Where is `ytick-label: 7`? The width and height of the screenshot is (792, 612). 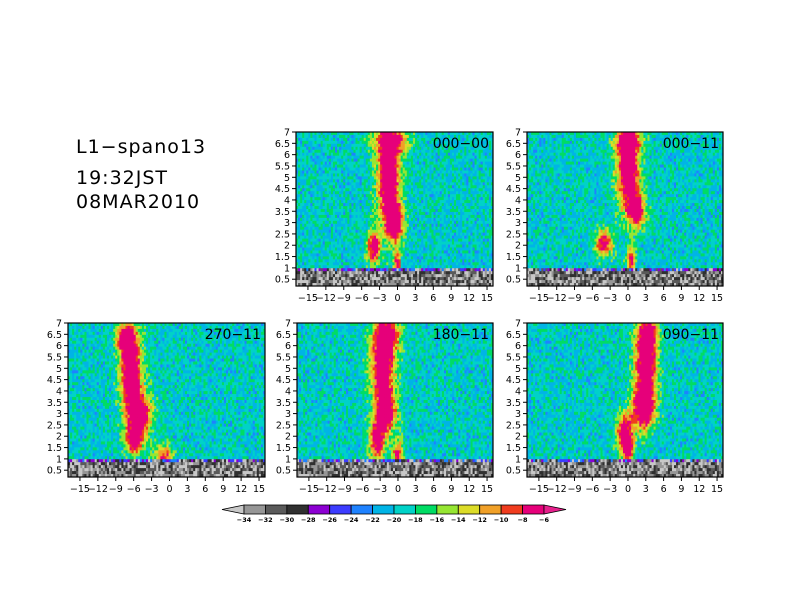
ytick-label: 7 is located at coordinates (518, 324).